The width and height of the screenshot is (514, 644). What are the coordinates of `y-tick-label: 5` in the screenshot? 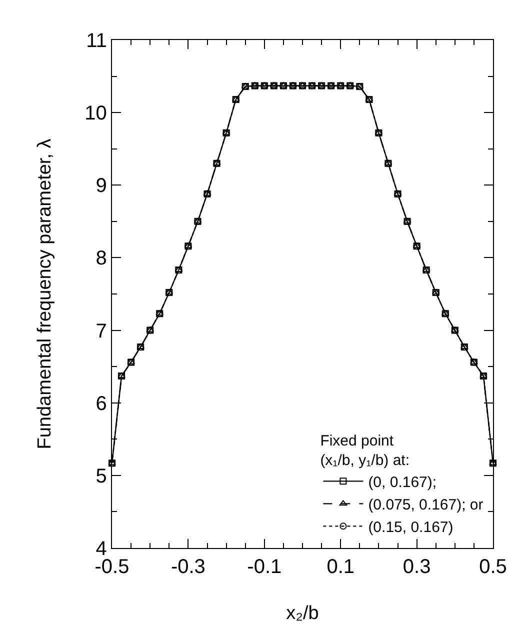 It's located at (101, 476).